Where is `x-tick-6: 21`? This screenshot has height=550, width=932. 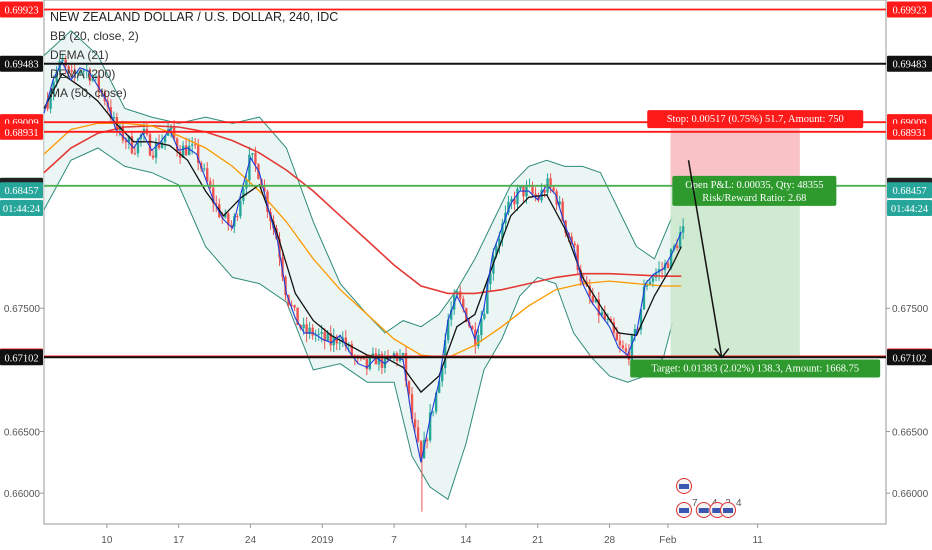 x-tick-6: 21 is located at coordinates (538, 540).